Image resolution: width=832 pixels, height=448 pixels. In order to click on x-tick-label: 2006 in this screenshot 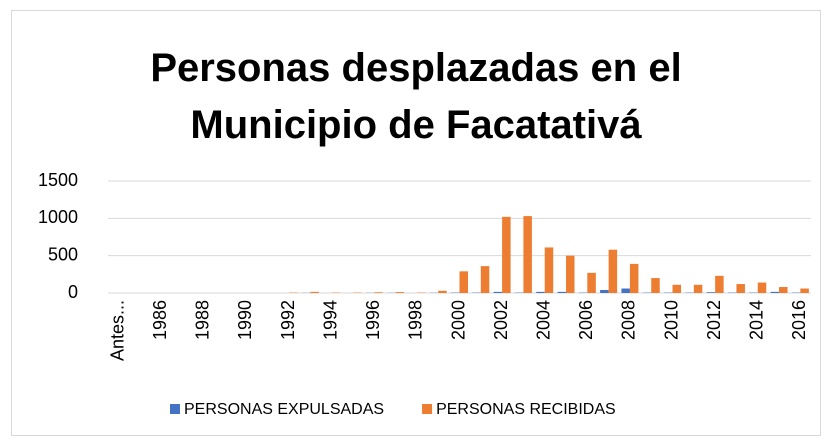, I will do `click(586, 320)`.